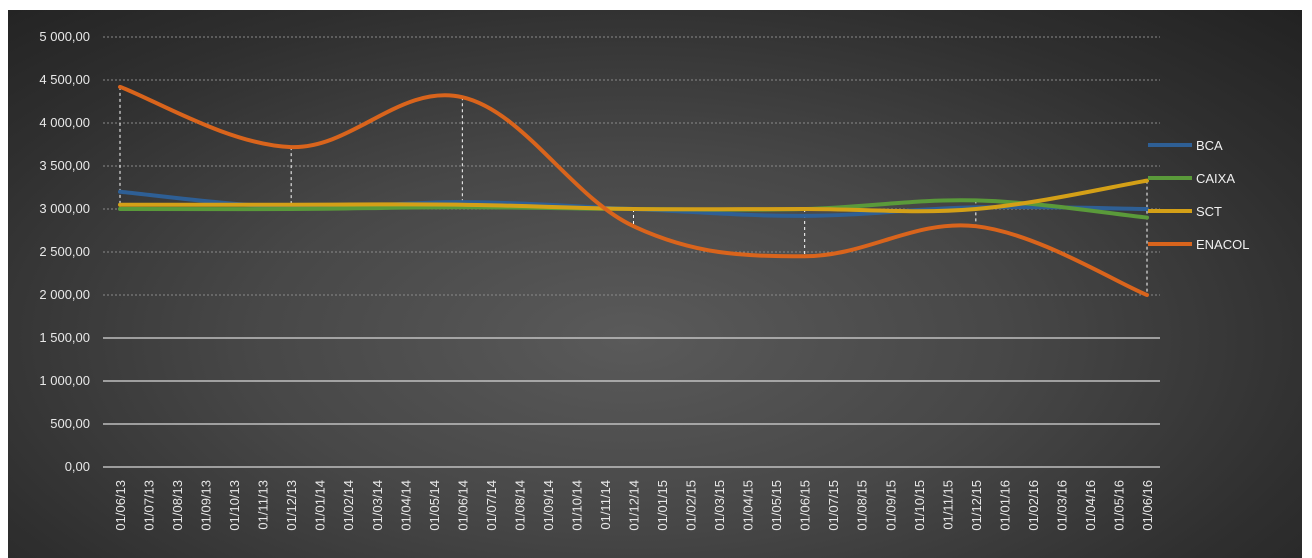  What do you see at coordinates (833, 505) in the screenshot?
I see `x-tick-label: 01/07/15` at bounding box center [833, 505].